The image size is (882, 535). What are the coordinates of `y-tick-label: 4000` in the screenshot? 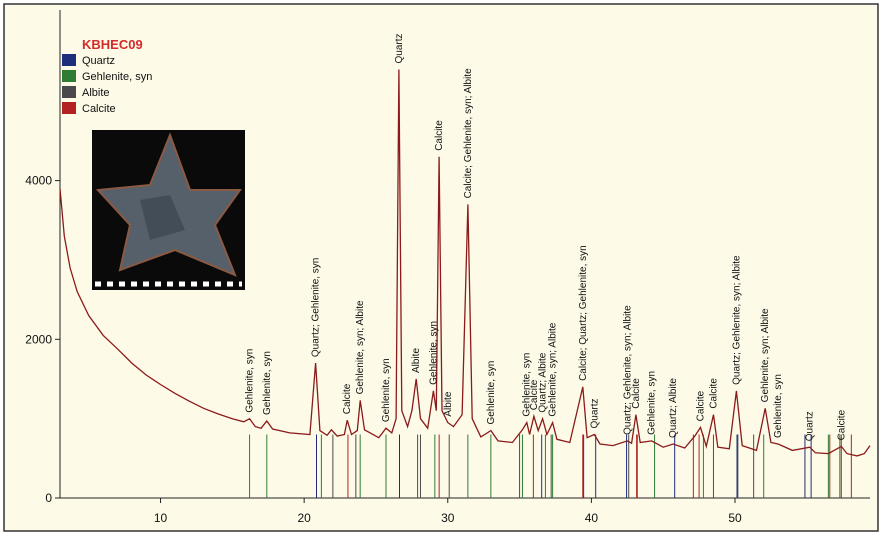 It's located at (38, 181).